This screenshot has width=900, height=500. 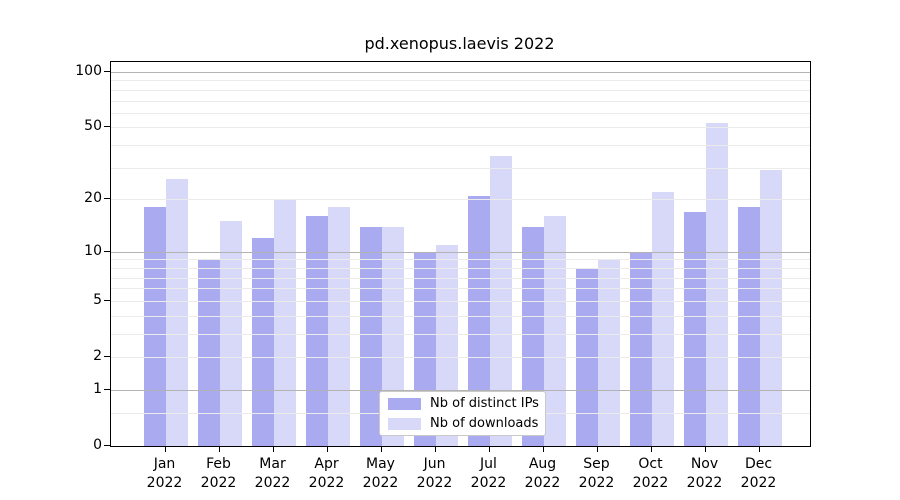 I want to click on bar-downloads-Dec-2022, so click(x=770, y=308).